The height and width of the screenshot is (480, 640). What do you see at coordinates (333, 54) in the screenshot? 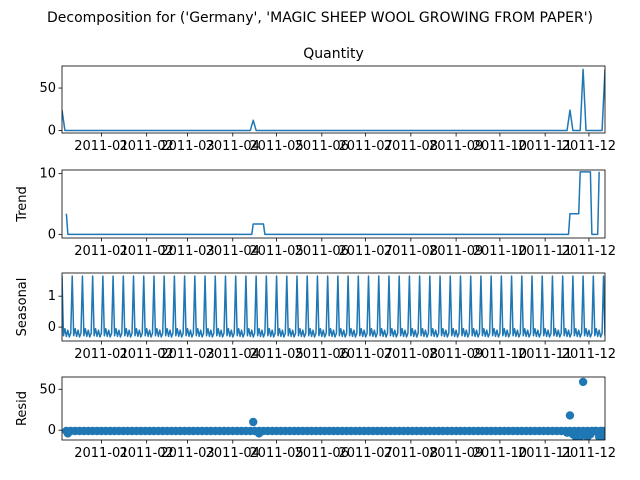
I see `panel-title: Quantity` at bounding box center [333, 54].